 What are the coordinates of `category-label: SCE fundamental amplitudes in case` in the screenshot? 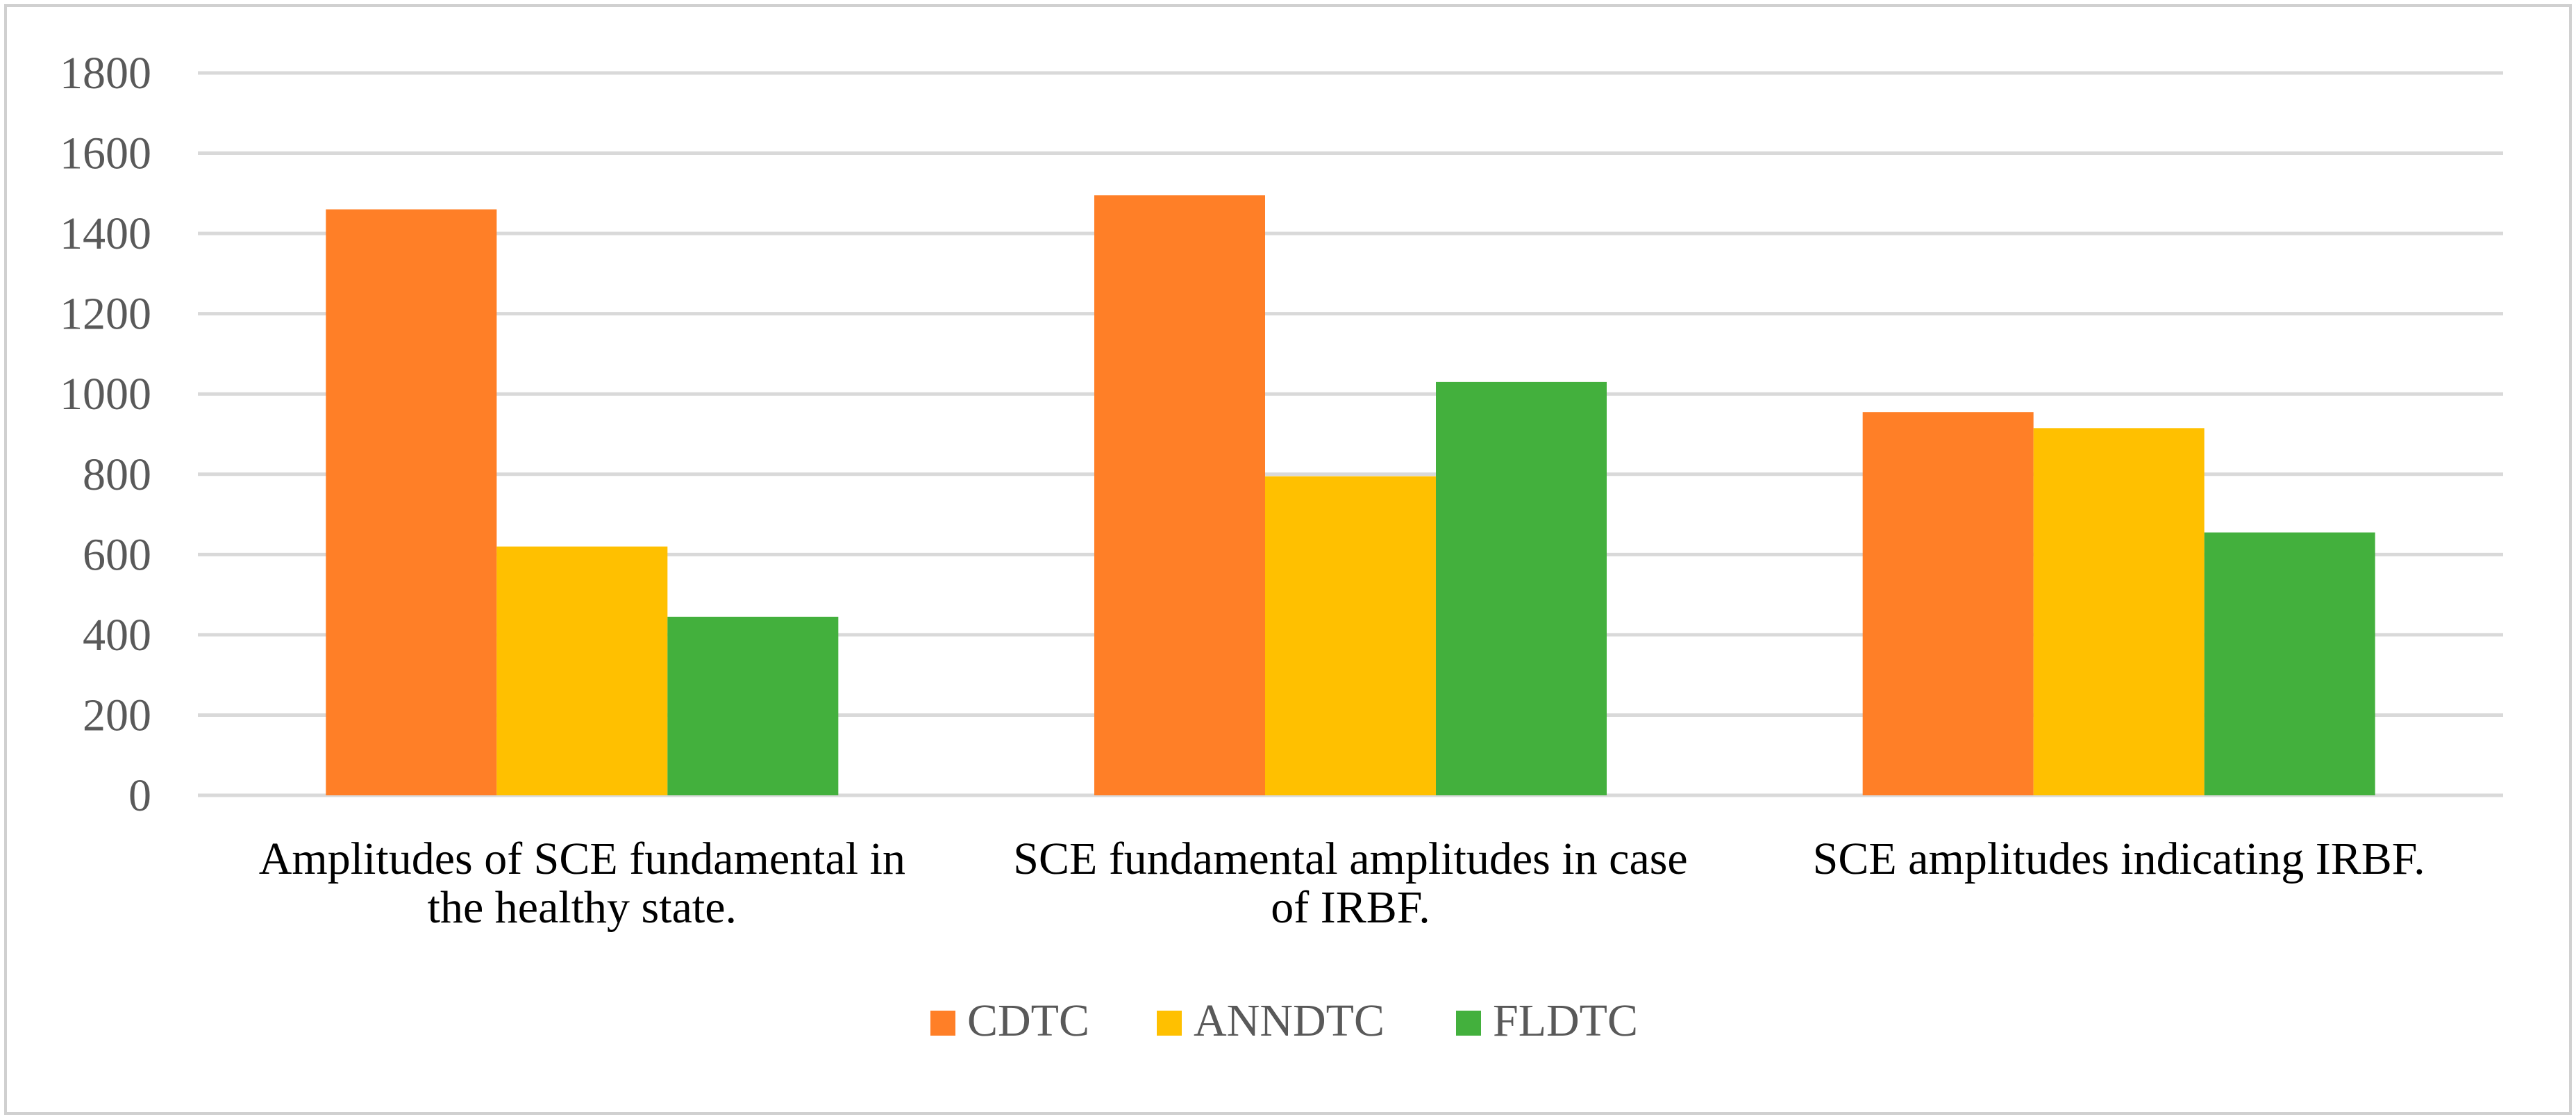 It's located at (1350, 859).